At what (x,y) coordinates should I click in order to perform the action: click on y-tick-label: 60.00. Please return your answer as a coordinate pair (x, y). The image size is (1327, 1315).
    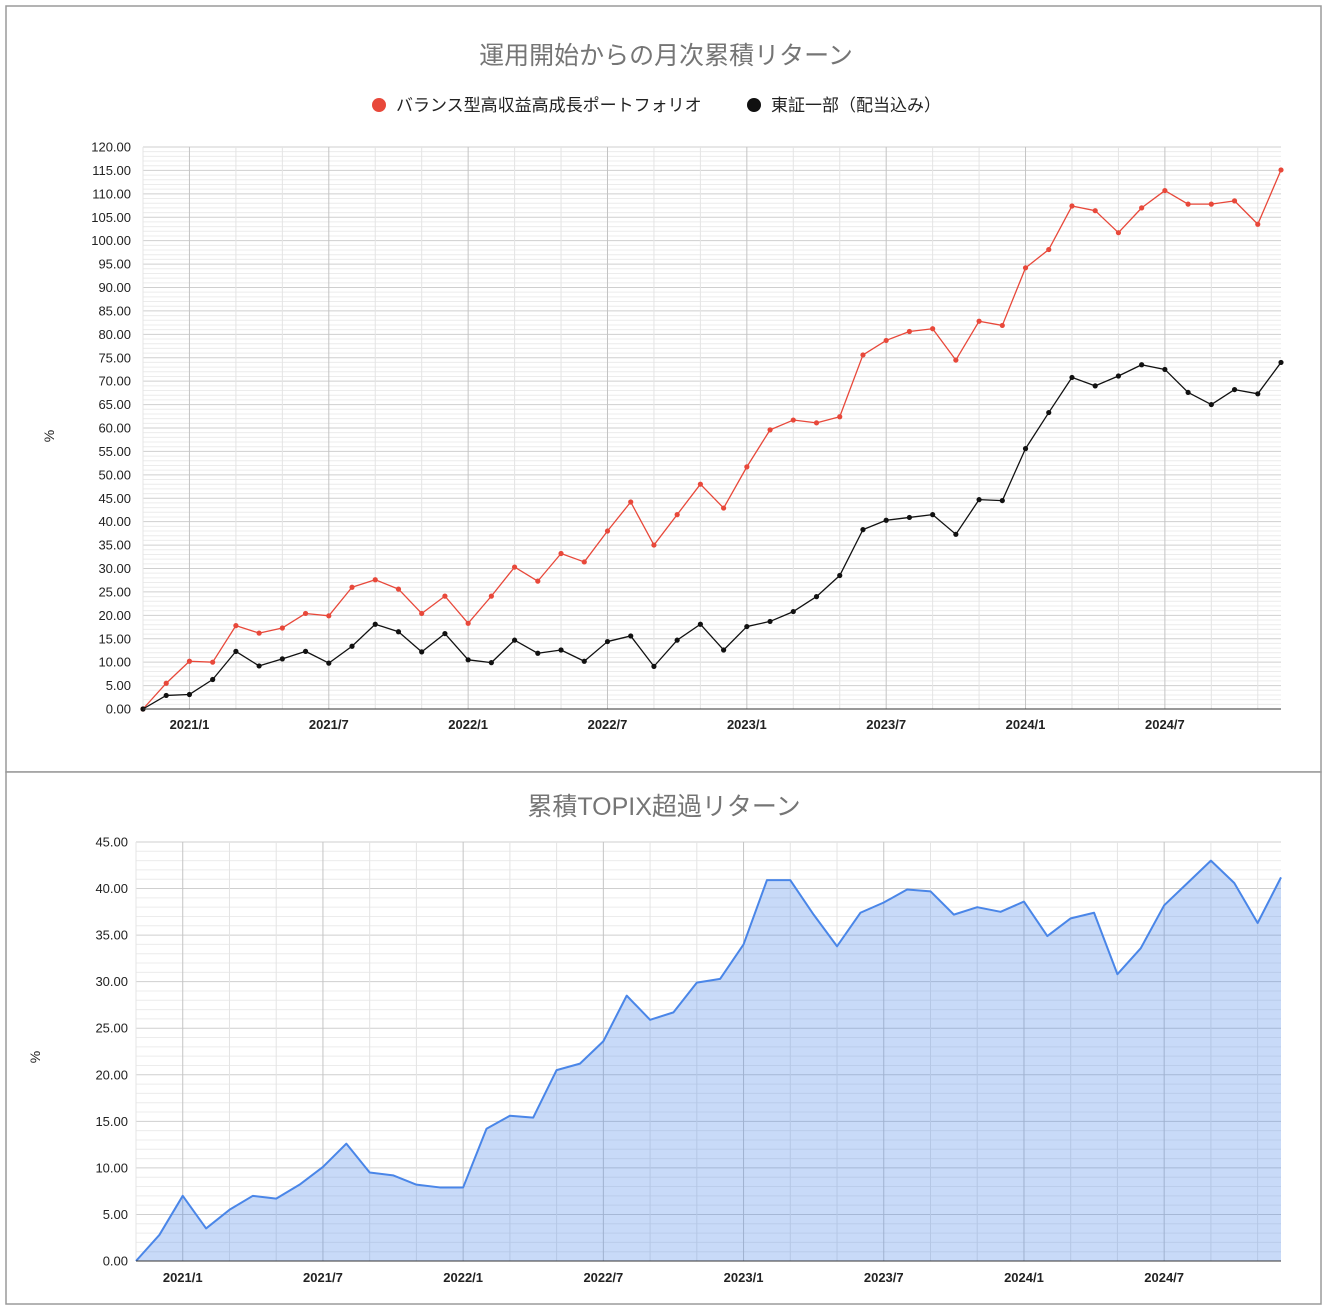
    Looking at the image, I should click on (114, 428).